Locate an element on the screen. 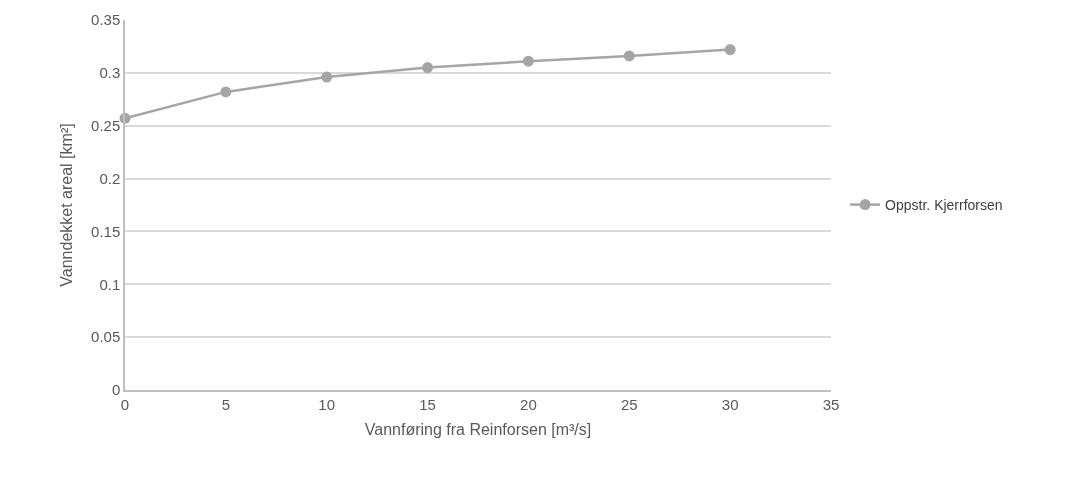  x-tick-label: 30 is located at coordinates (730, 404).